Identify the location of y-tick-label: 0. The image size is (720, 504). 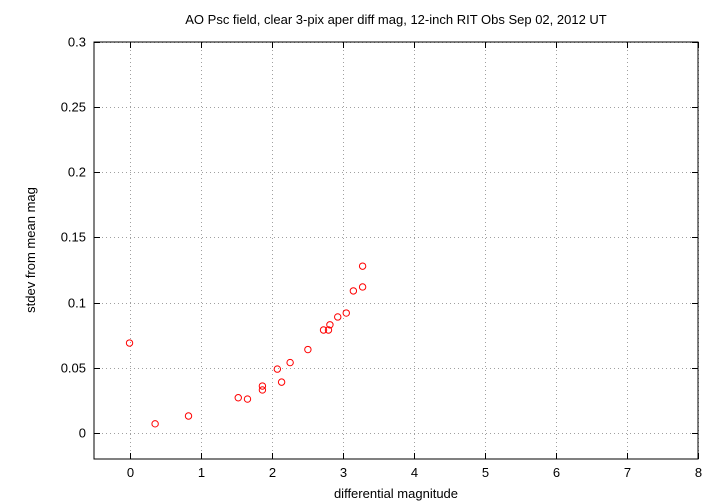
(82, 433).